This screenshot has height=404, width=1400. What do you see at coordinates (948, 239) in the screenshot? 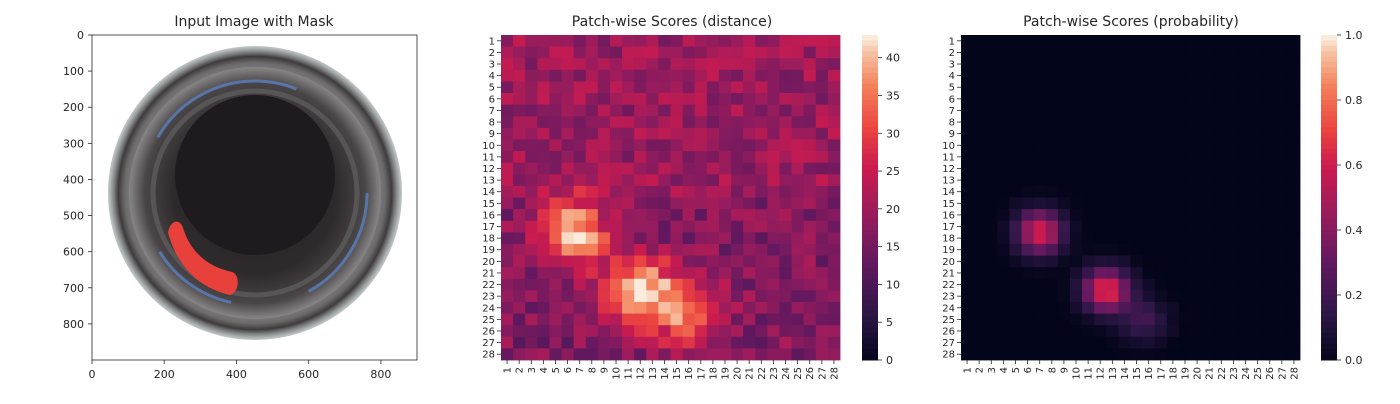
I see `row-label: 18` at bounding box center [948, 239].